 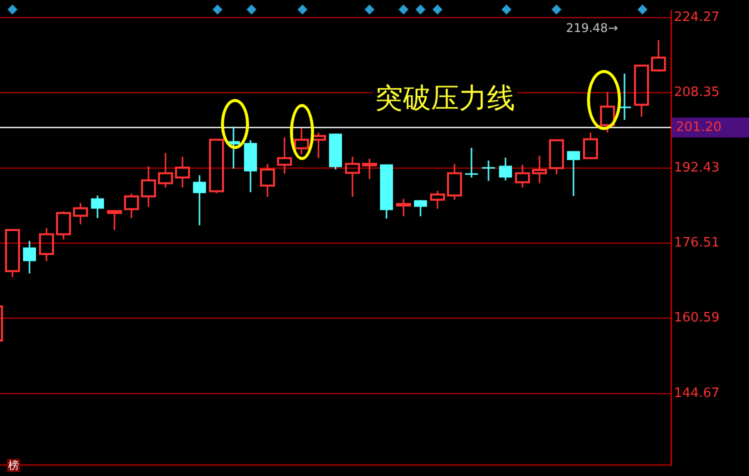 What do you see at coordinates (697, 168) in the screenshot?
I see `y-tick-label: 192.43` at bounding box center [697, 168].